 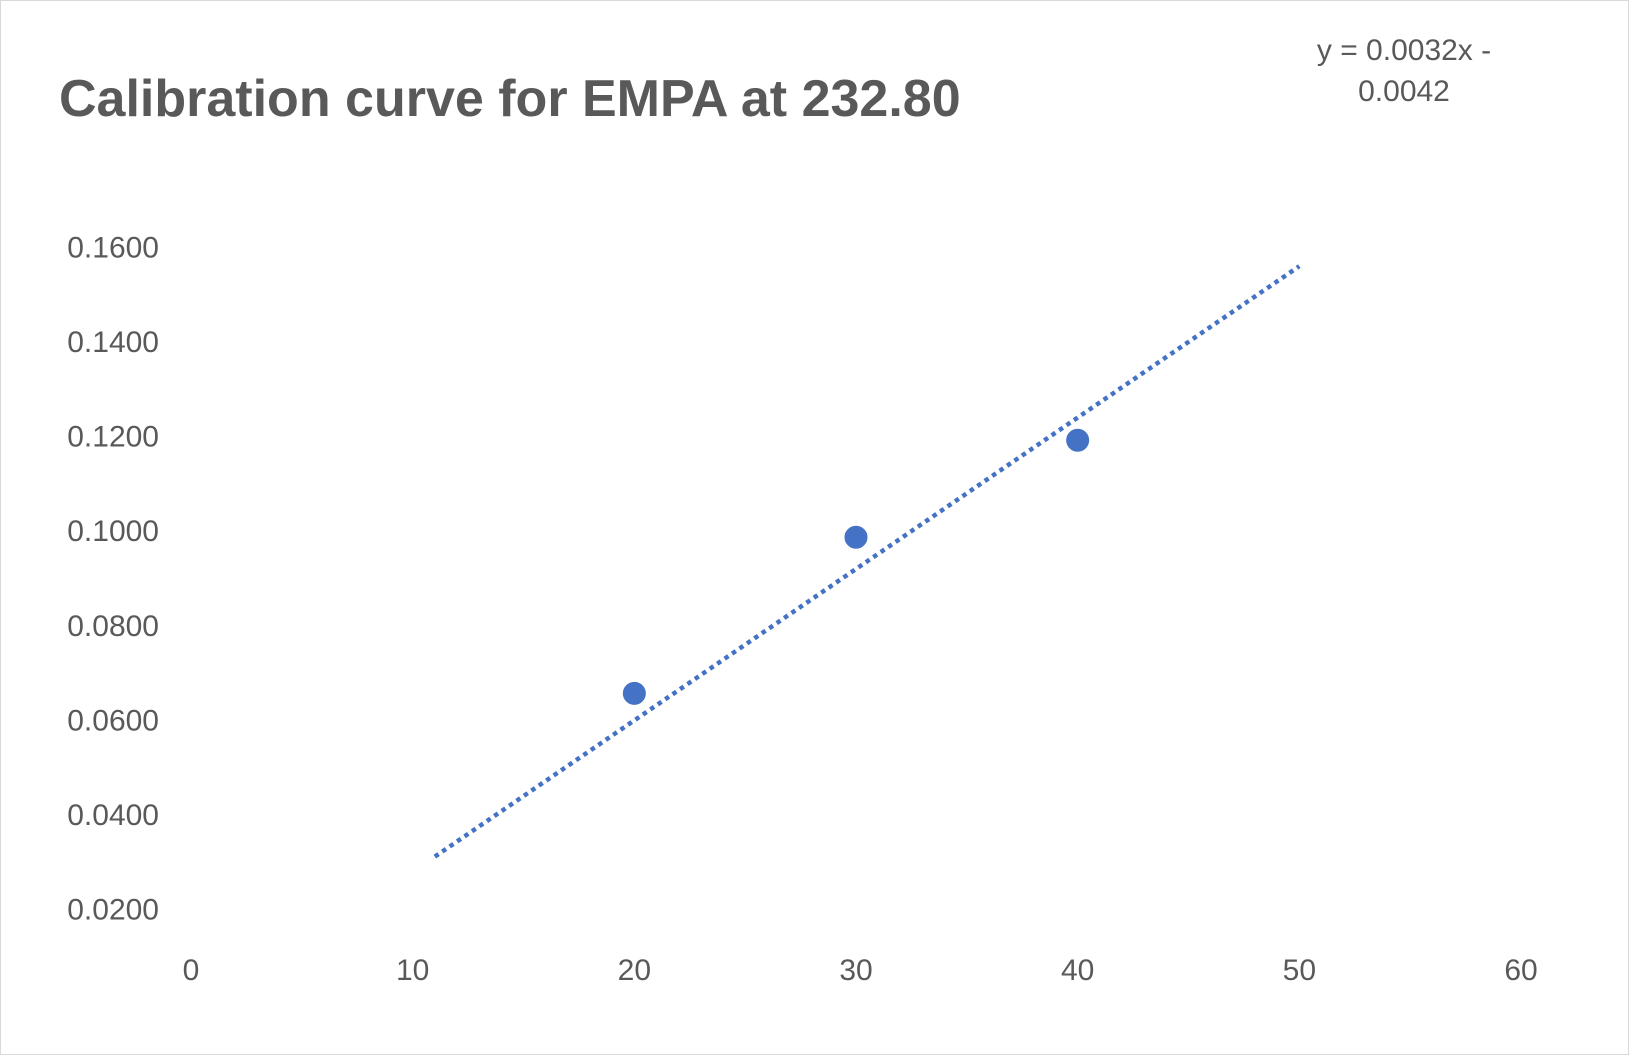 I want to click on x-tick-label: 10, so click(x=412, y=970).